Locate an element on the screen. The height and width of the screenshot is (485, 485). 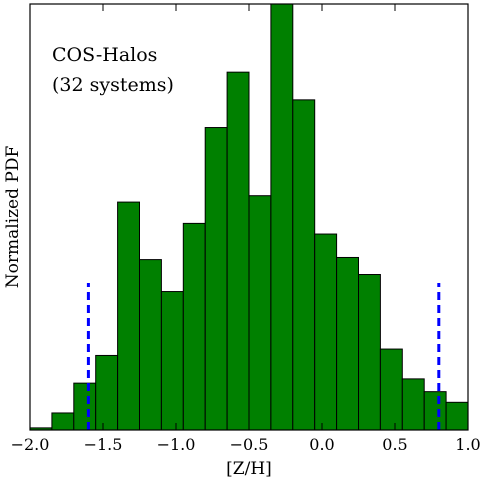
x-tick-label: −1.5 is located at coordinates (103, 444).